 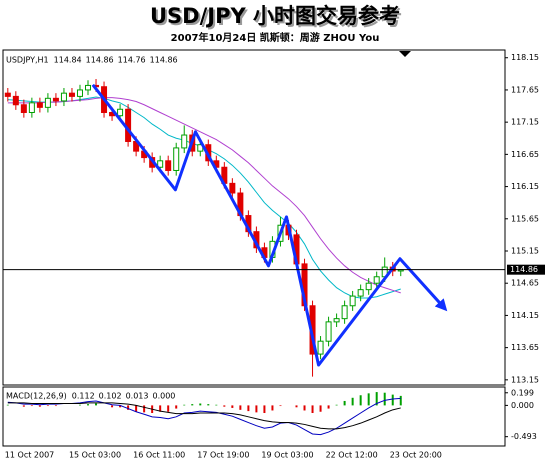 What do you see at coordinates (522, 405) in the screenshot?
I see `y-tick-label: 0.000` at bounding box center [522, 405].